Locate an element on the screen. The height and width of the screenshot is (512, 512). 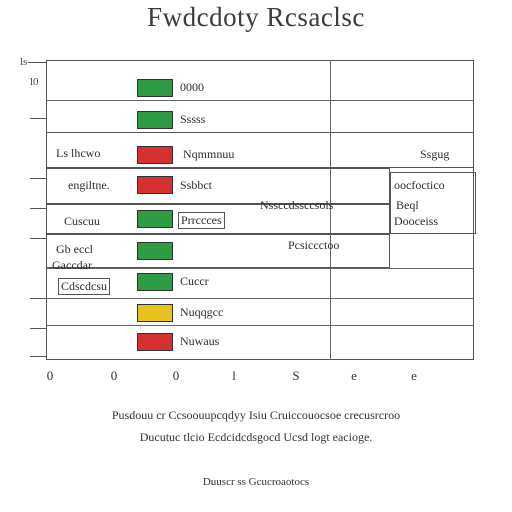
middle-label: Nssccdssccsols is located at coordinates (297, 205).